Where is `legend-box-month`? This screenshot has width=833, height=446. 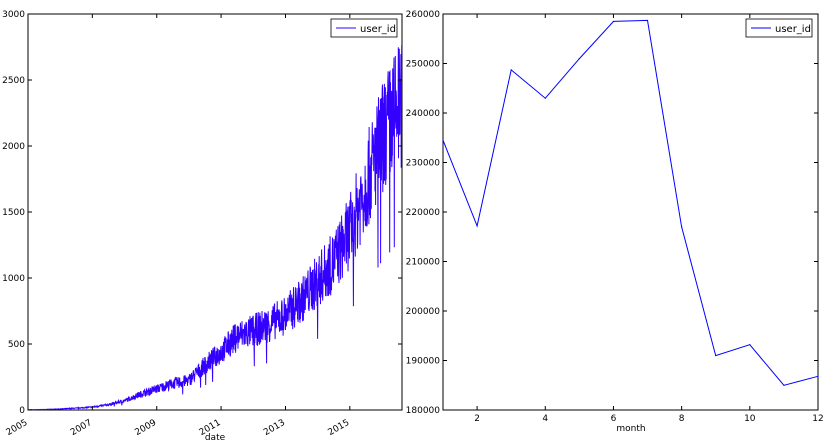 legend-box-month is located at coordinates (779, 28).